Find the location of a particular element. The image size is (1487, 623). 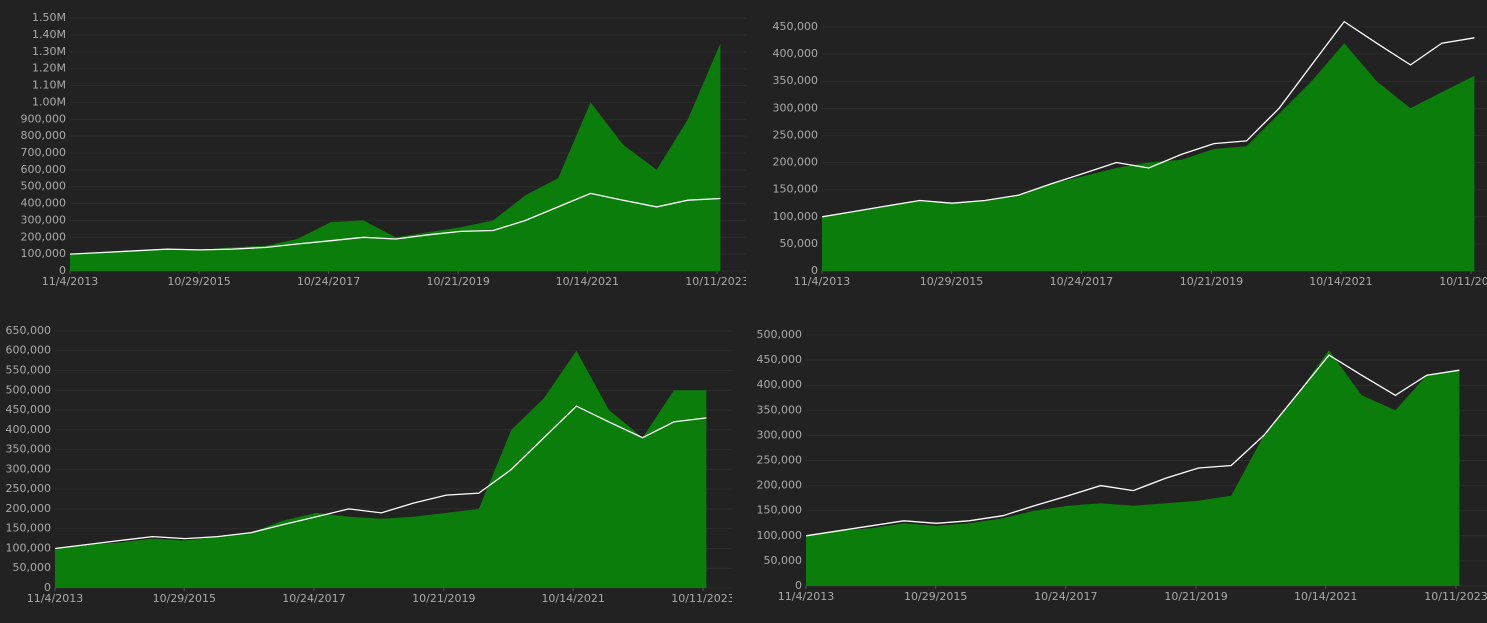

y-tick-label: 800,000 is located at coordinates (44, 135).